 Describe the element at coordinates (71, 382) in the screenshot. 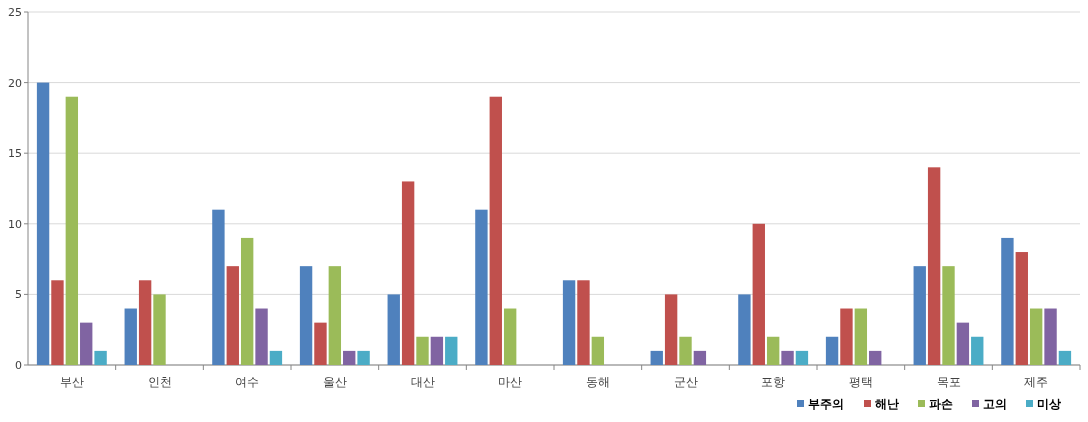

I see `x-tick-label: 부산` at that location.